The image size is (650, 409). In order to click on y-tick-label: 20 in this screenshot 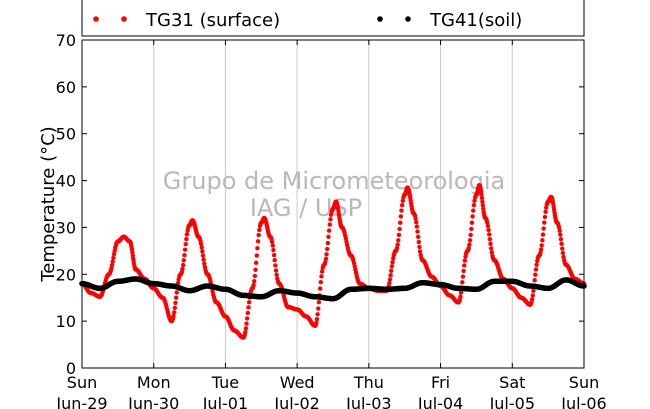, I will do `click(66, 274)`.